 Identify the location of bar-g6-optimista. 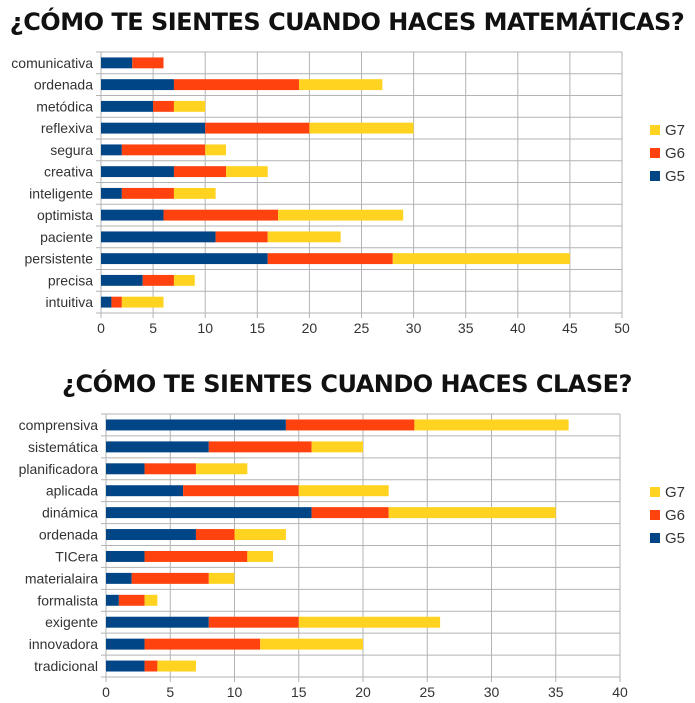
(221, 215).